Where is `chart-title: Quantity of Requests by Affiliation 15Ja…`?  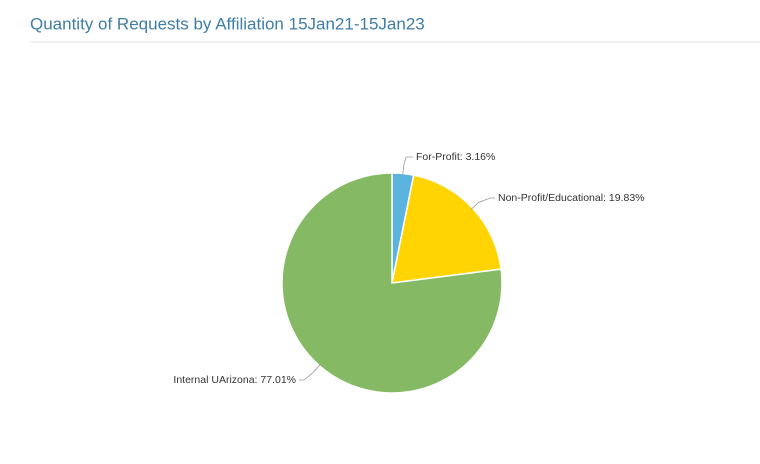 chart-title: Quantity of Requests by Affiliation 15Ja… is located at coordinates (227, 23).